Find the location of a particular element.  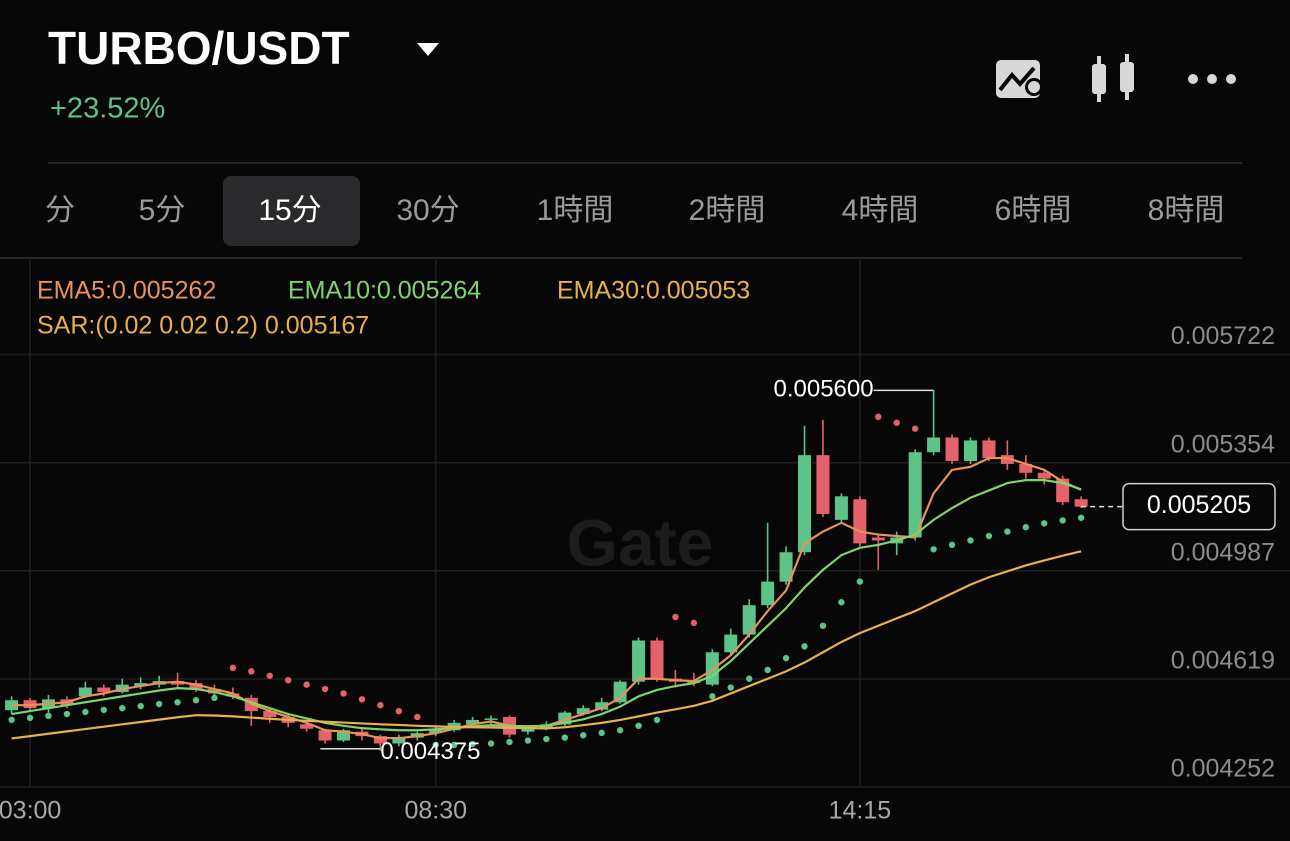

price-change: +23.52% is located at coordinates (107, 109).